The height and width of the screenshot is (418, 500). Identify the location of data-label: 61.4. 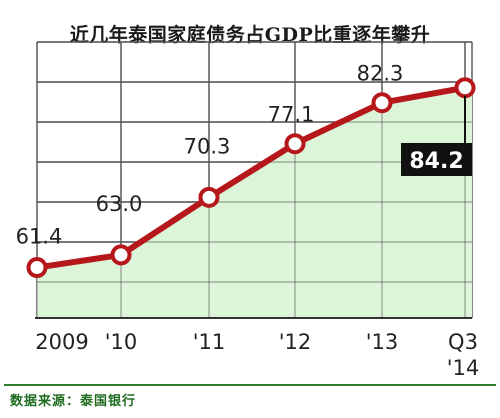
(39, 237).